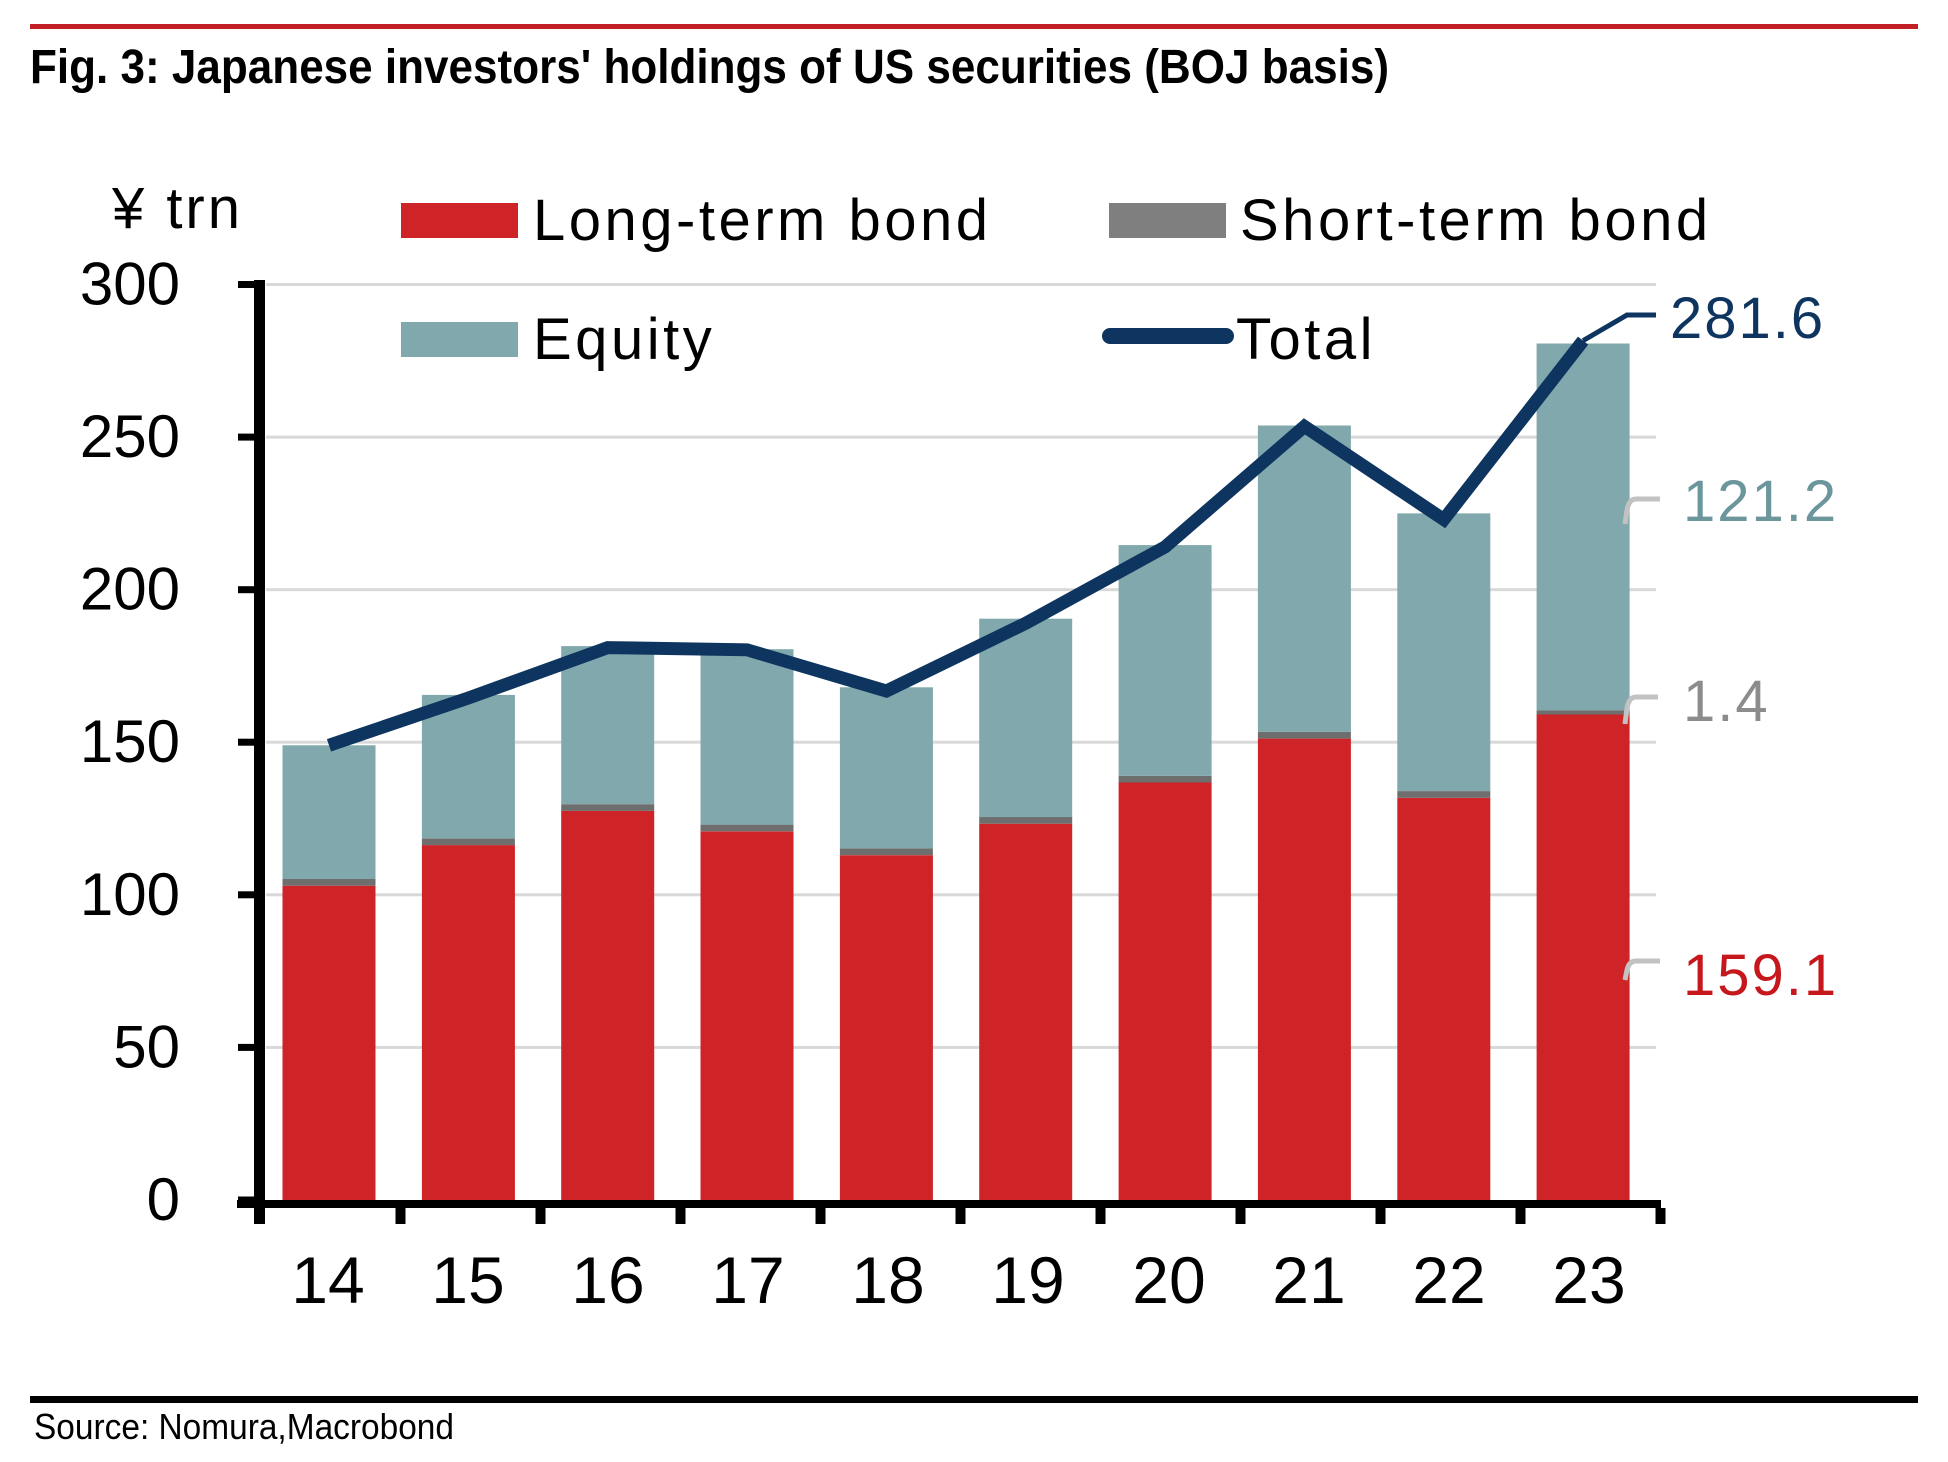 This screenshot has height=1462, width=1948. I want to click on svg-text: 300, so click(130, 284).